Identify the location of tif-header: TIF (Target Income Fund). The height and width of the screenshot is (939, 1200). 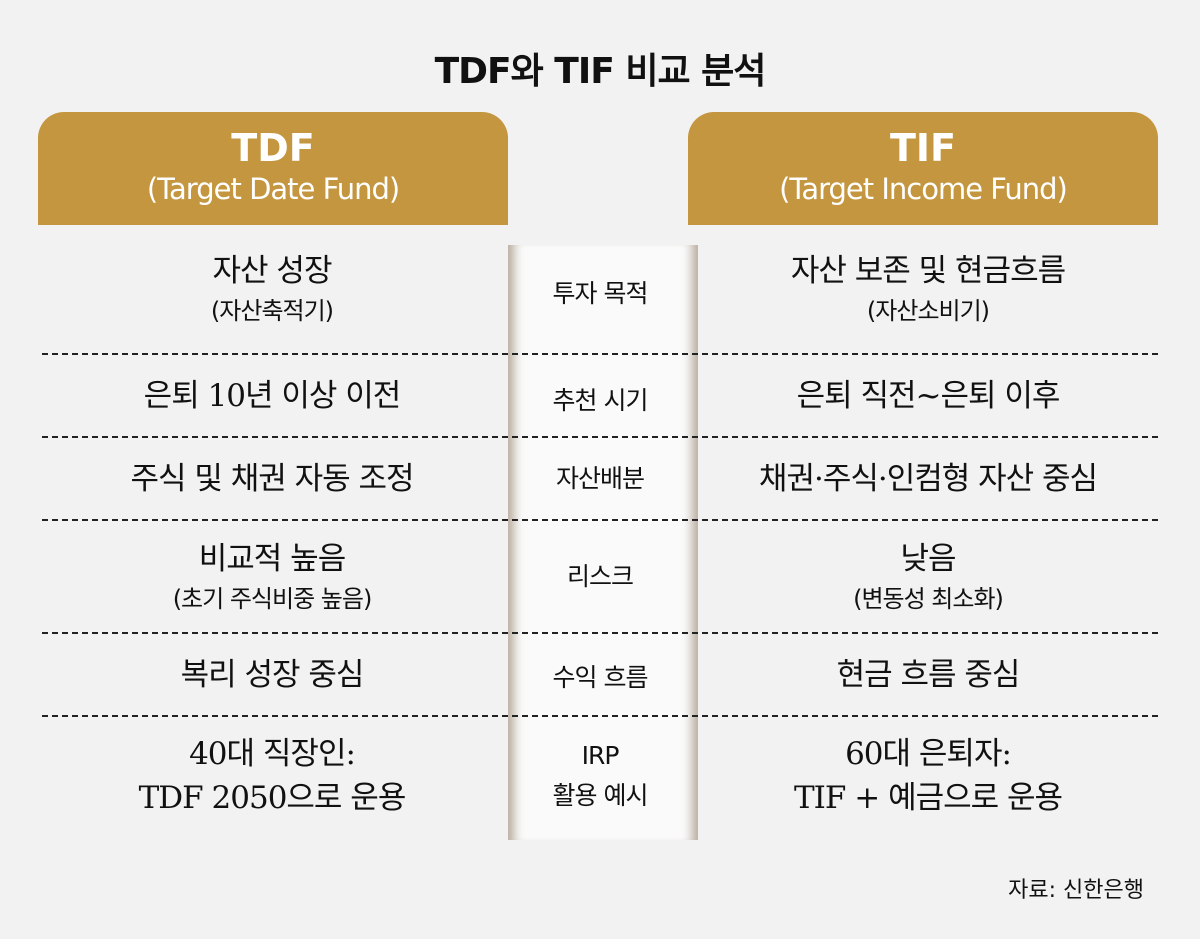
(923, 168).